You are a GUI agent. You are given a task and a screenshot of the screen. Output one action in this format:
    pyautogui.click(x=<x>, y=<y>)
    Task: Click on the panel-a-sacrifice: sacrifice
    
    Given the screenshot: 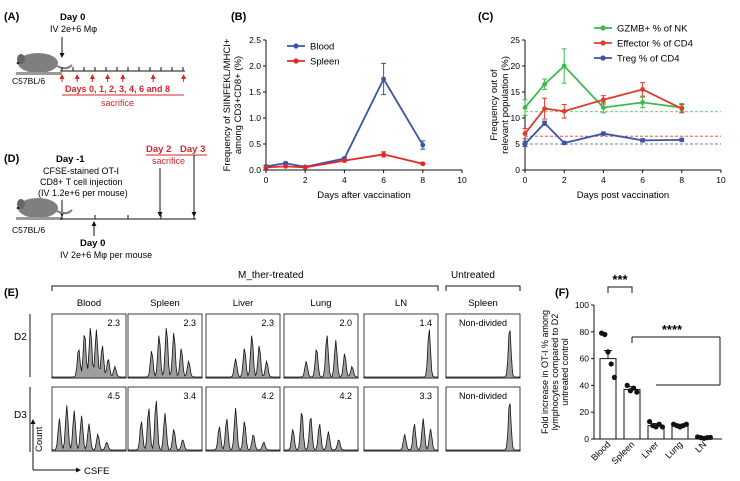 What is the action you would take?
    pyautogui.click(x=117, y=103)
    